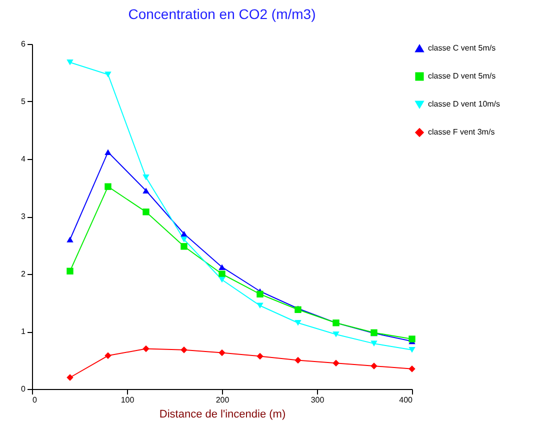 The height and width of the screenshot is (433, 543). I want to click on y-tick-label: 0, so click(23, 389).